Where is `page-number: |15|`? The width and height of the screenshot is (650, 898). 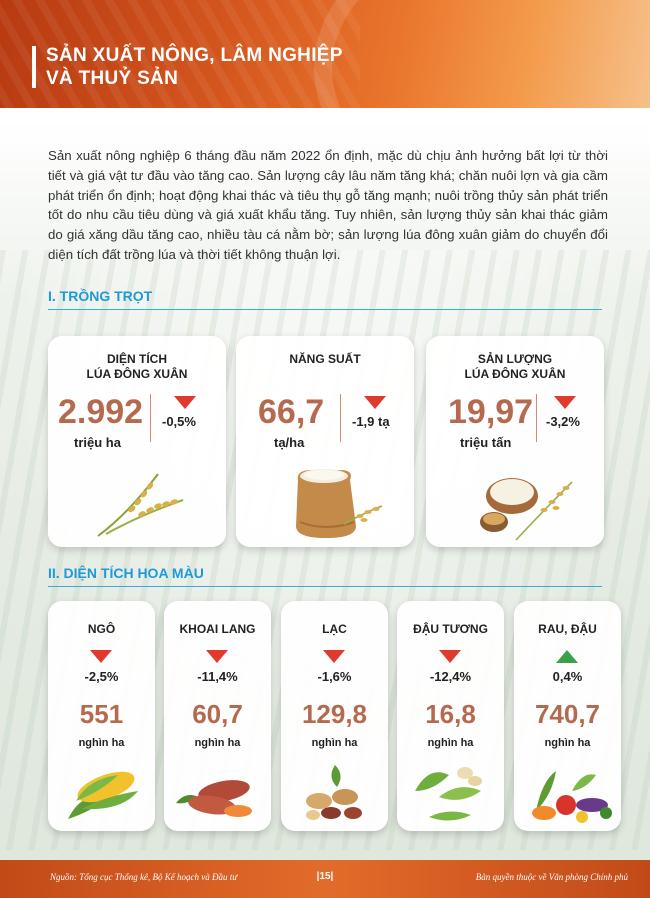
page-number: |15| is located at coordinates (325, 876).